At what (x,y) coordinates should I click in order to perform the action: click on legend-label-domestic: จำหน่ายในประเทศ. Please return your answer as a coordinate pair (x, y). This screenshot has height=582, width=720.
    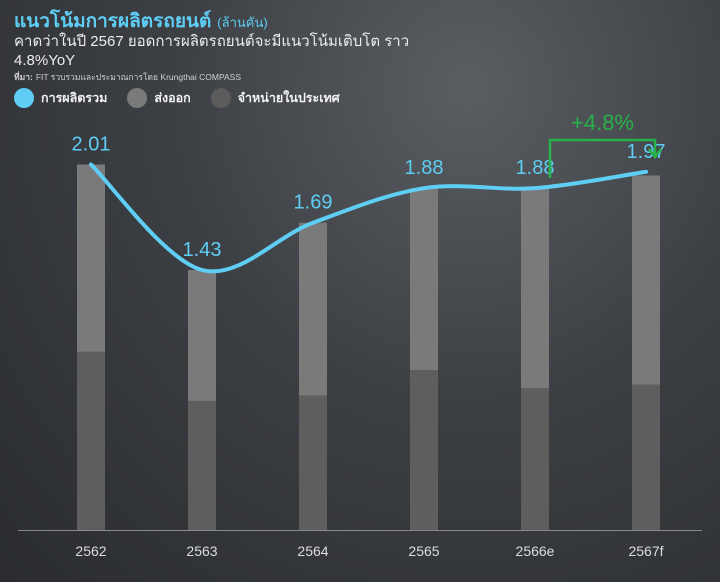
    Looking at the image, I should click on (288, 98).